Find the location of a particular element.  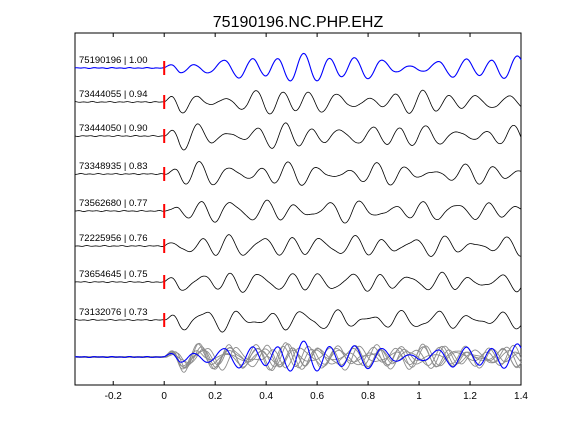

x-tick-label: 0.4 is located at coordinates (266, 396).